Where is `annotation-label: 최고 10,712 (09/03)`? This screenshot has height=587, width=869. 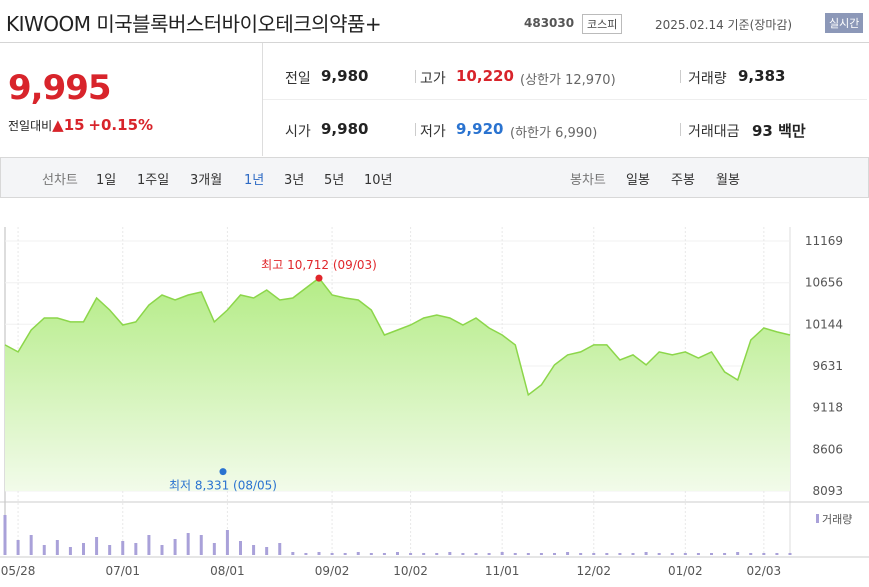 annotation-label: 최고 10,712 (09/03) is located at coordinates (319, 265).